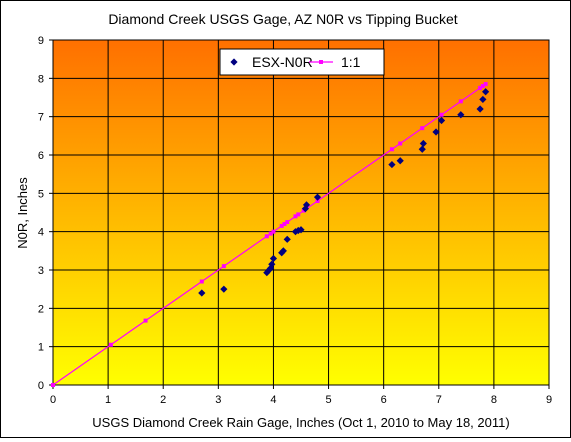 This screenshot has height=442, width=571. Describe the element at coordinates (163, 400) in the screenshot. I see `x-tick-label: 2` at that location.